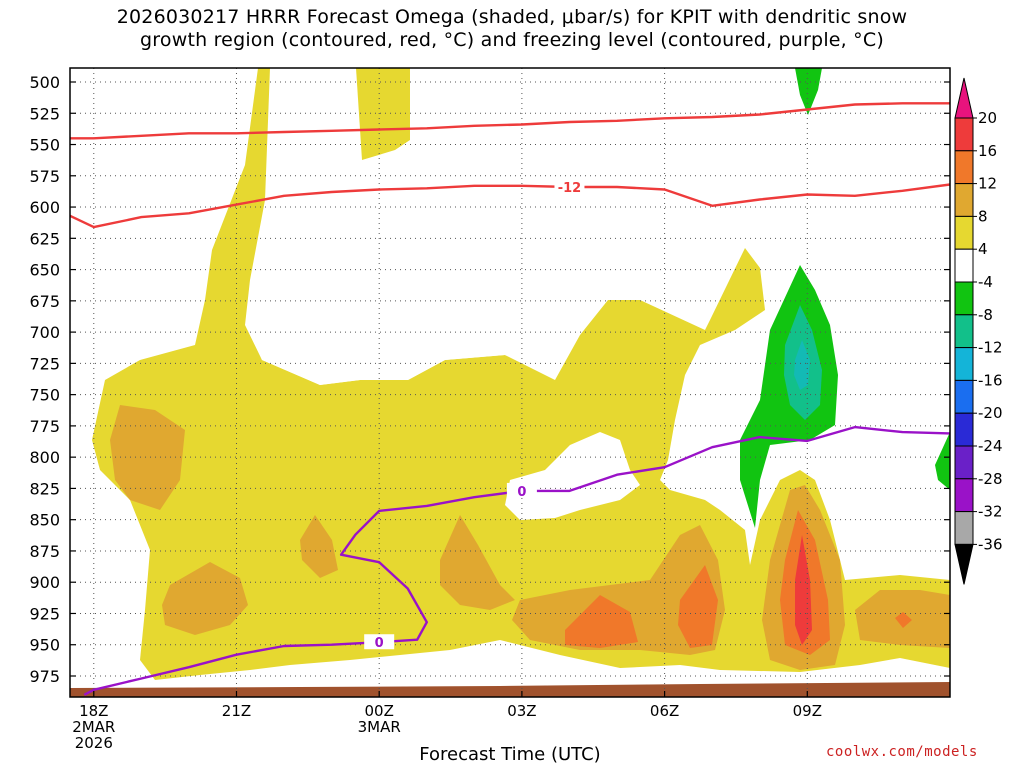 The image size is (1024, 768). I want to click on colorbar-label: -12, so click(990, 348).